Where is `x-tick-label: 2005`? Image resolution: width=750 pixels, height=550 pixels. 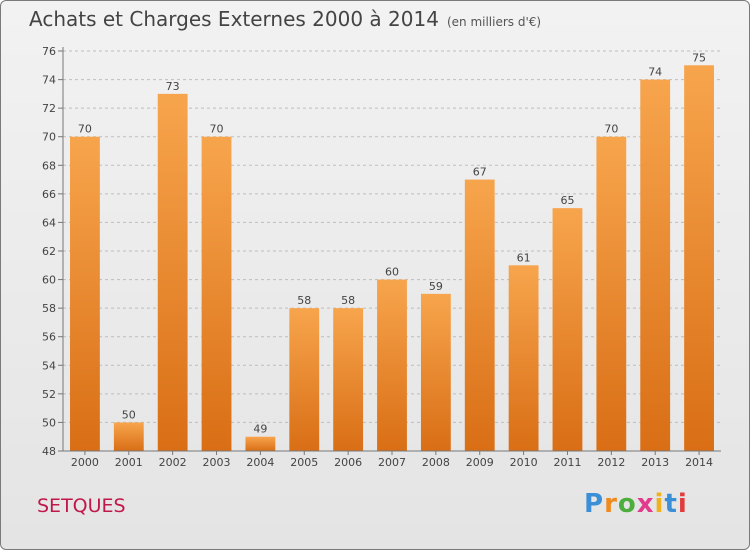 x-tick-label: 2005 is located at coordinates (304, 462).